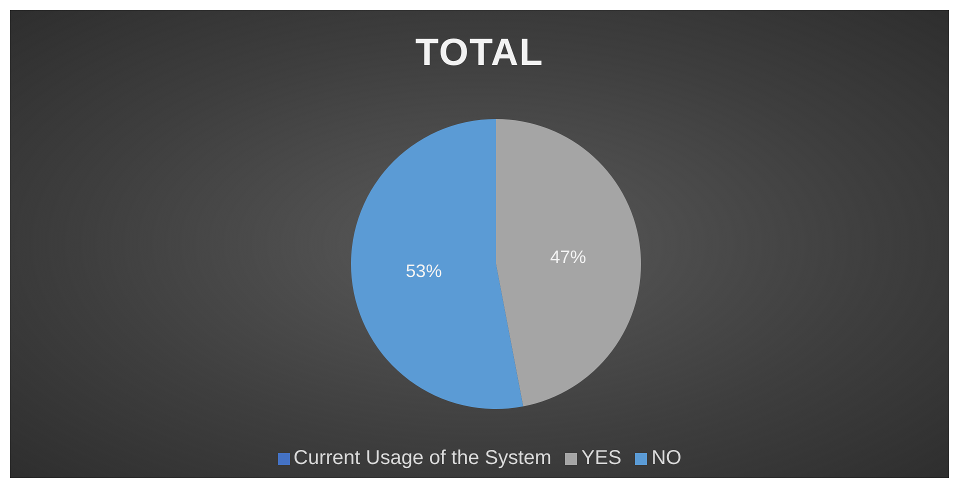 This screenshot has height=488, width=959. I want to click on legend-label: Current Usage of the System, so click(423, 458).